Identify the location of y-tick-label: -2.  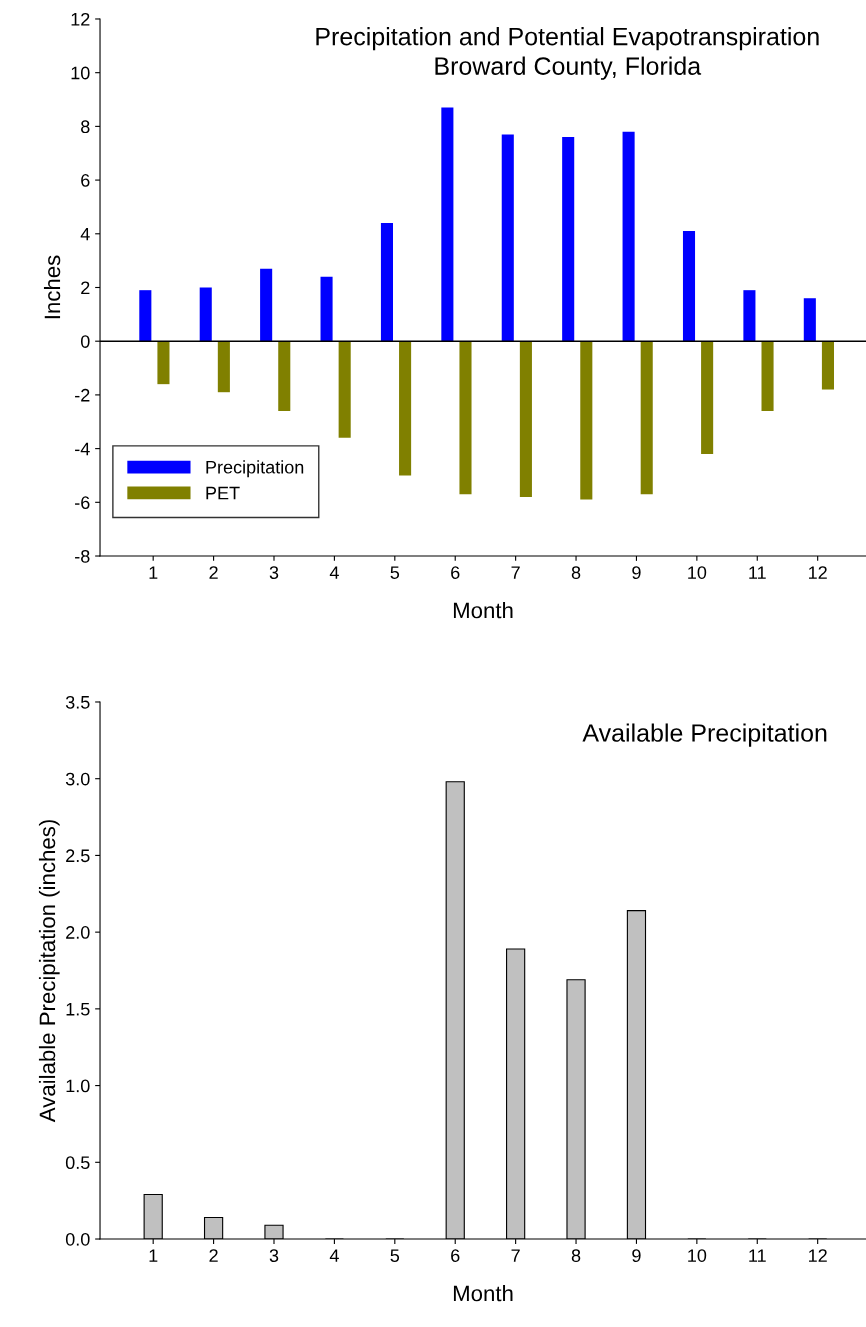
(82, 395).